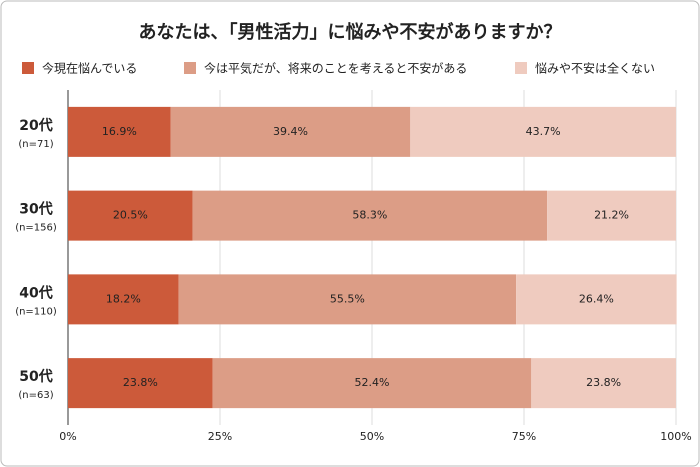 The height and width of the screenshot is (467, 700). Describe the element at coordinates (35, 376) in the screenshot. I see `category-label: 50代` at that location.